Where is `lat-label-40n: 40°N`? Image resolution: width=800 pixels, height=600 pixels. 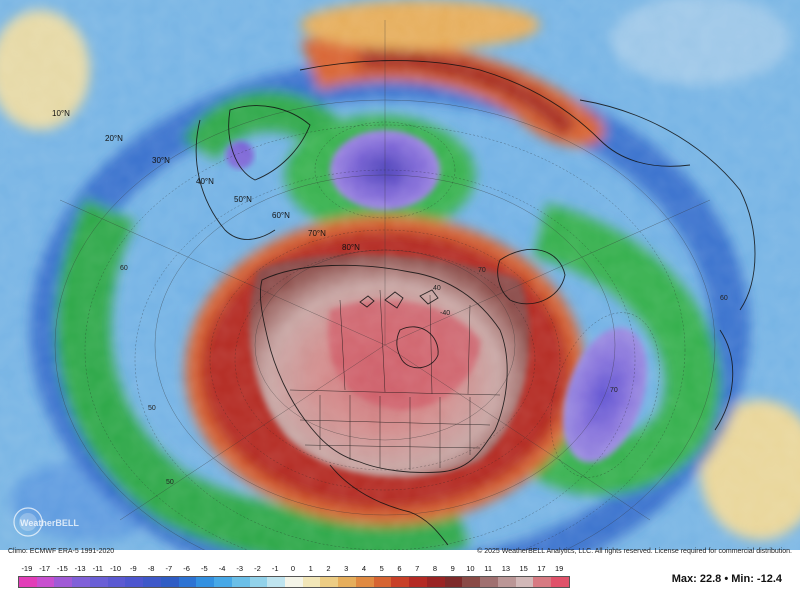 lat-label-40n: 40°N is located at coordinates (205, 181).